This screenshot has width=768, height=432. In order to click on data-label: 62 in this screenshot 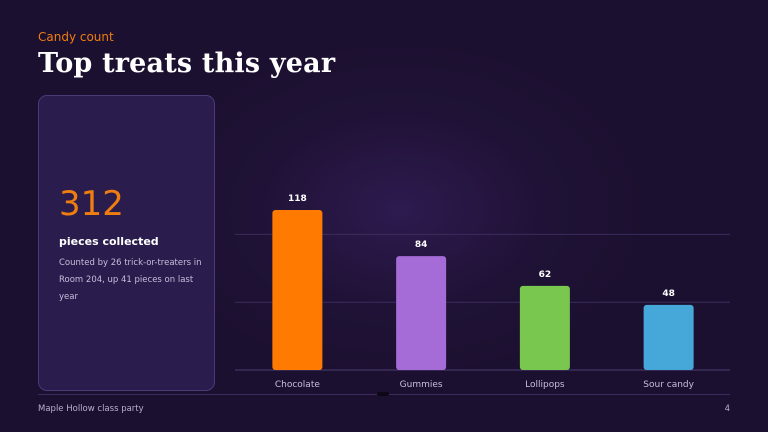, I will do `click(545, 275)`.